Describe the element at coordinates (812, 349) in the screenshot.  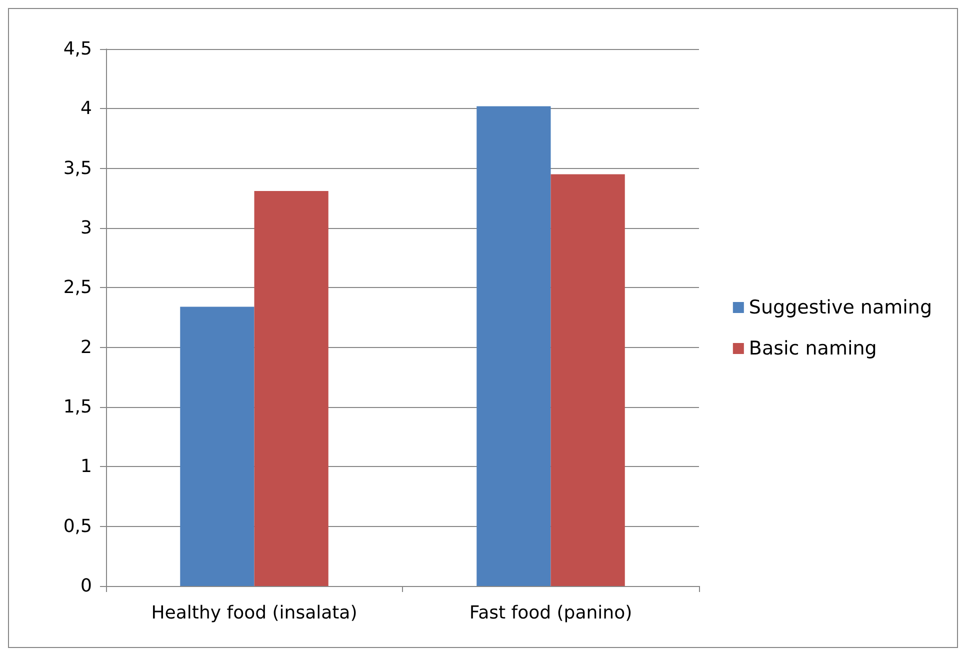
I see `legend-label: Basic naming` at that location.